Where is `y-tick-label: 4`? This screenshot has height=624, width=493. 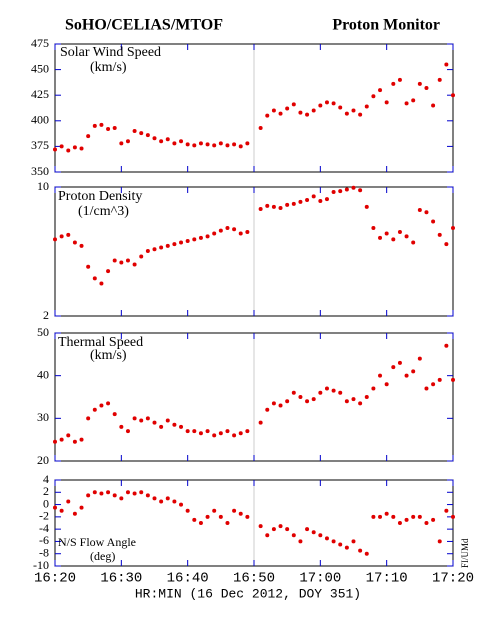
y-tick-label: 4 is located at coordinates (46, 479).